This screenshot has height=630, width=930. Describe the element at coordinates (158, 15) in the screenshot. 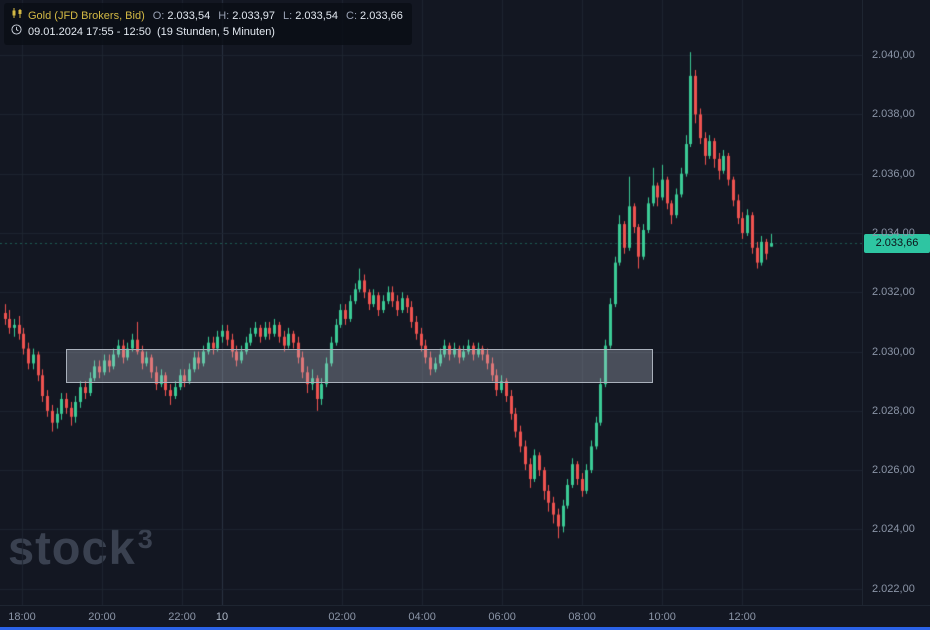

I see `ohlc-open-label: O:` at that location.